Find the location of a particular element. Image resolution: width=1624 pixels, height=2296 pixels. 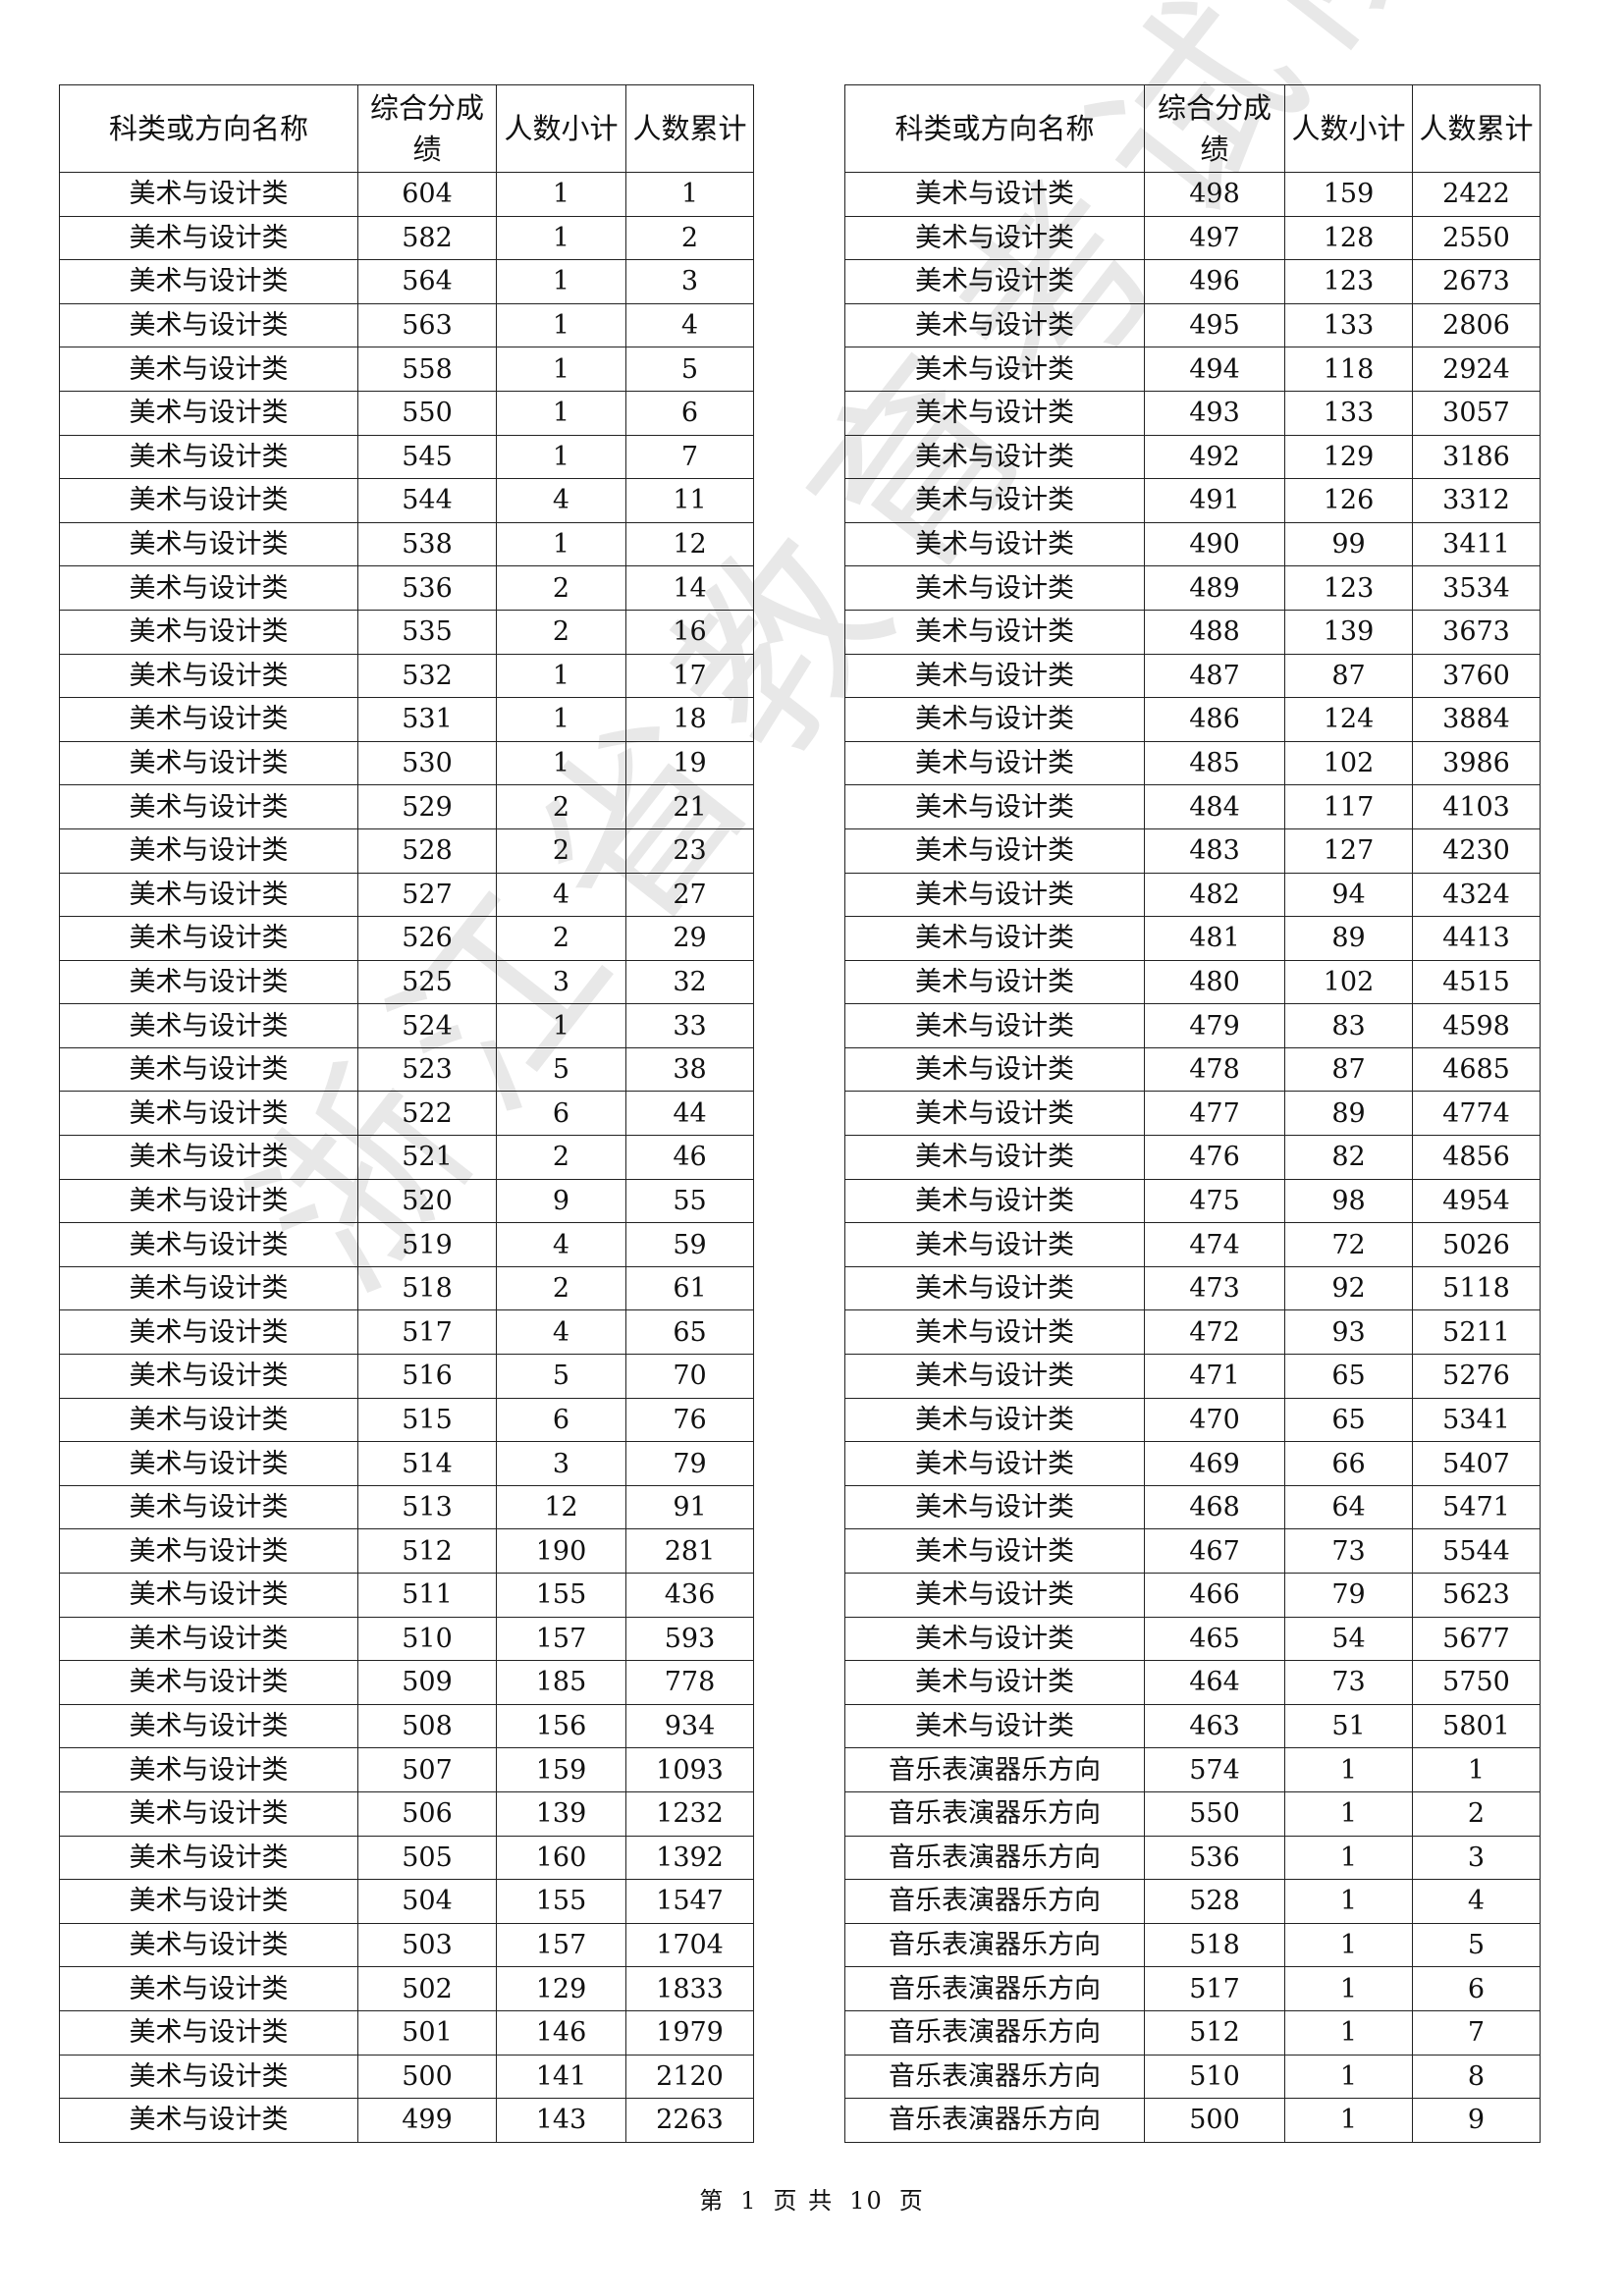

table-row: 美术与设计类 467 73 5544 is located at coordinates (1192, 1551).